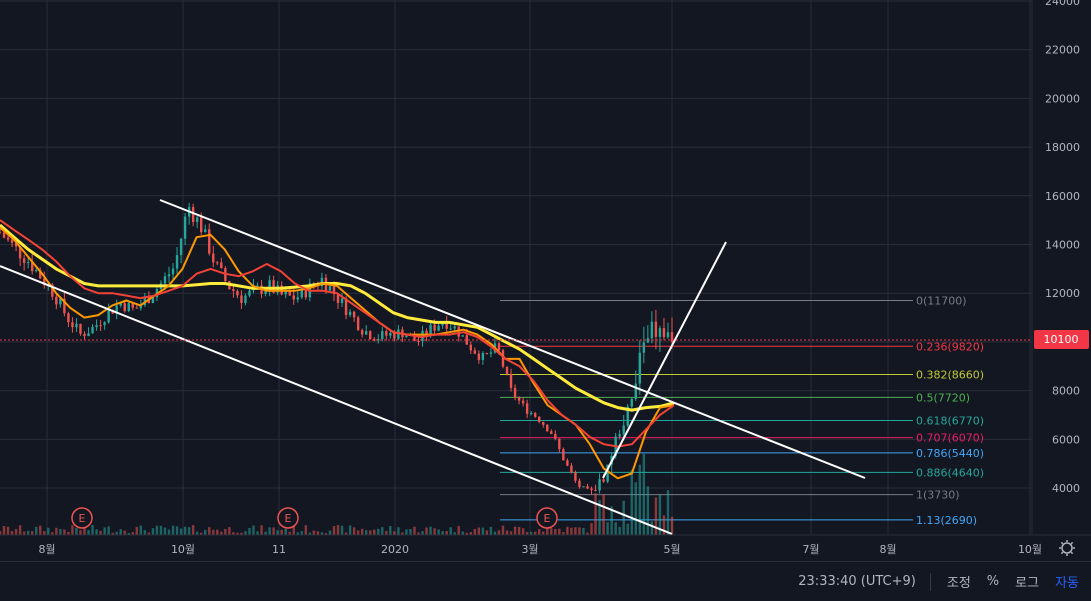  I want to click on percent-toggle: %, so click(993, 581).